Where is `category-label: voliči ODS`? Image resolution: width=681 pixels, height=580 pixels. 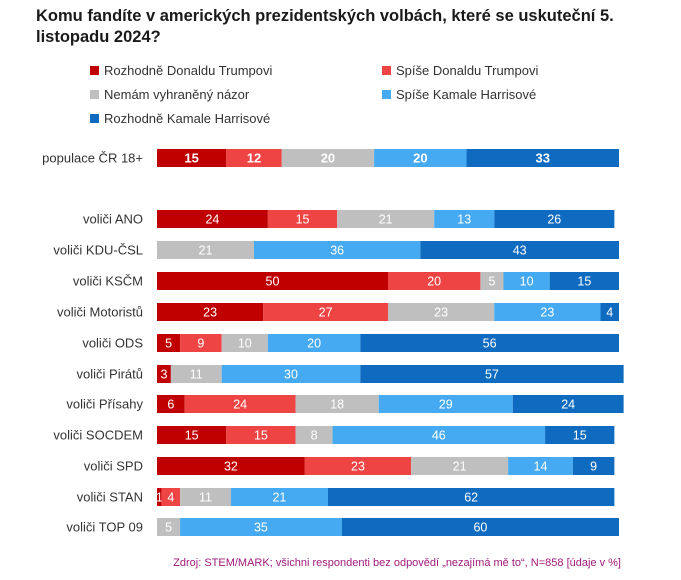
category-label: voliči ODS is located at coordinates (112, 343).